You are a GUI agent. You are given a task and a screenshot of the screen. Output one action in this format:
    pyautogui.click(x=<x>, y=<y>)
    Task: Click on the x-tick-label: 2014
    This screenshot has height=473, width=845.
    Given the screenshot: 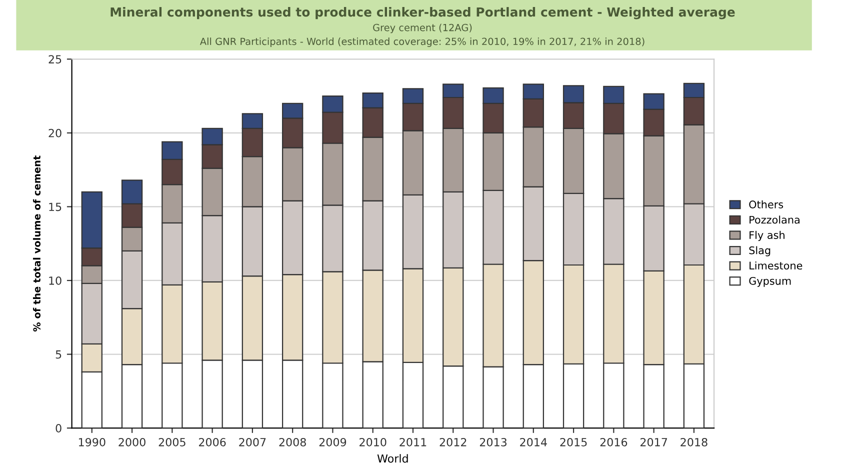 What is the action you would take?
    pyautogui.click(x=533, y=442)
    